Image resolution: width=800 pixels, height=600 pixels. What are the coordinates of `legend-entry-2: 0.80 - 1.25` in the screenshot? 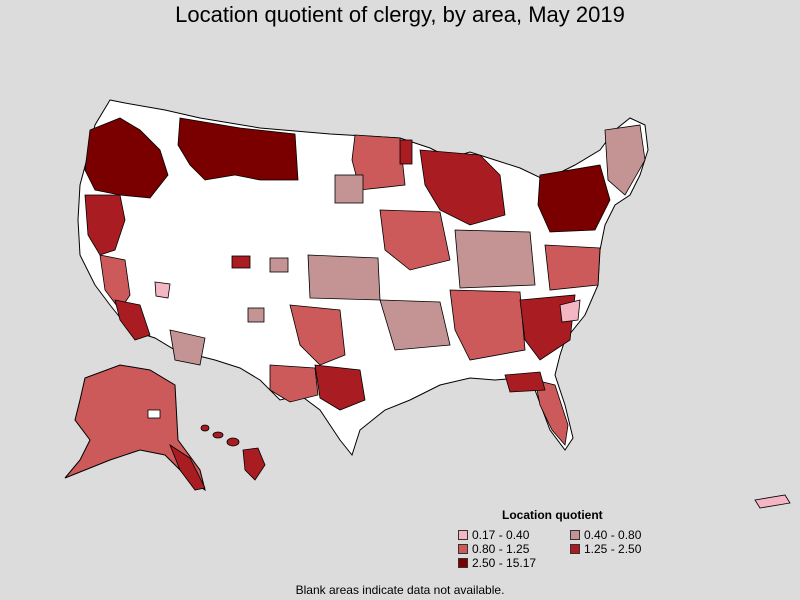 It's located at (514, 548).